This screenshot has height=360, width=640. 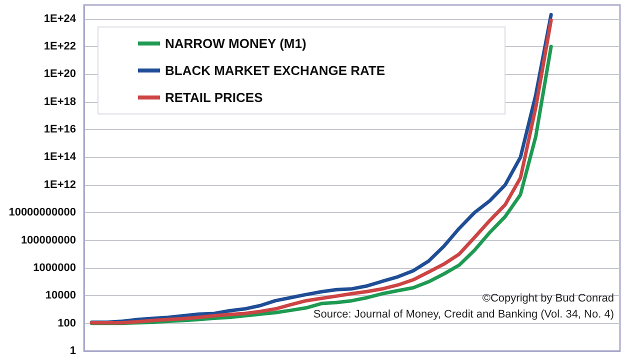 I want to click on annotation: Source: Journal of Money, Credit and Banking (Vol. 34, No. 4), so click(x=463, y=314).